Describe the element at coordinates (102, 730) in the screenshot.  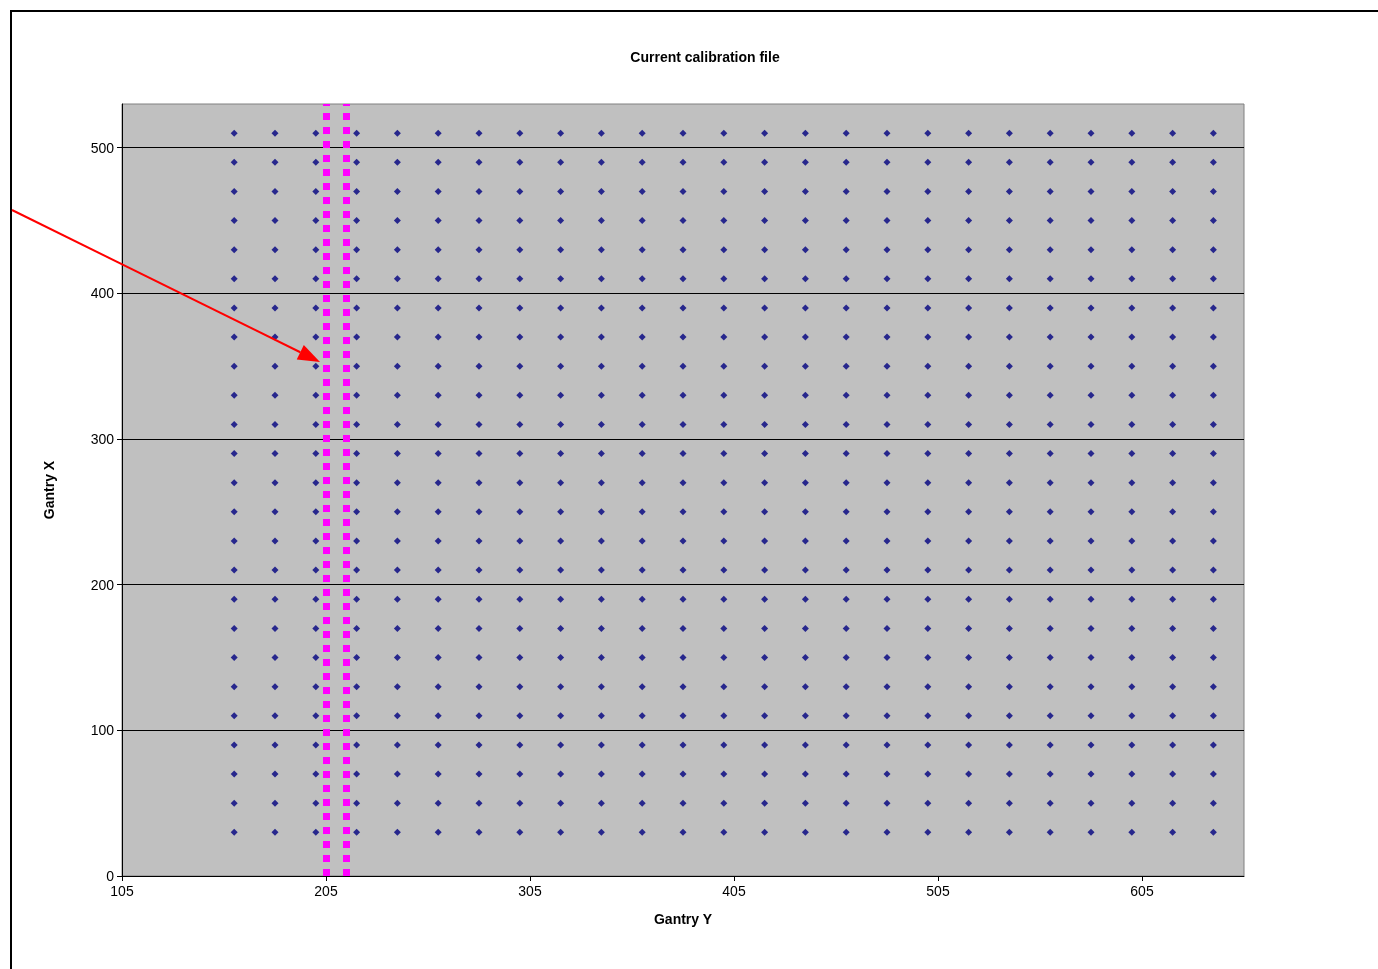
I see `y-tick-label: 100` at that location.